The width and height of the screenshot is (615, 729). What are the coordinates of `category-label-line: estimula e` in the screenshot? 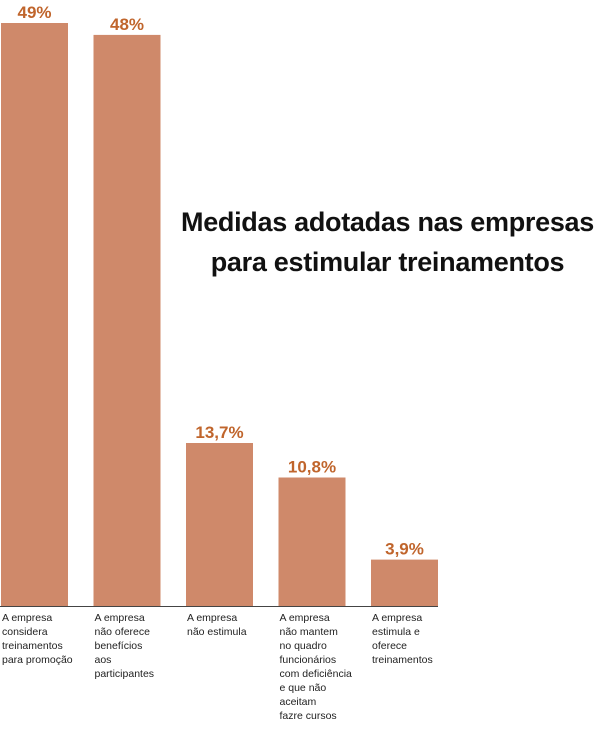 It's located at (396, 632).